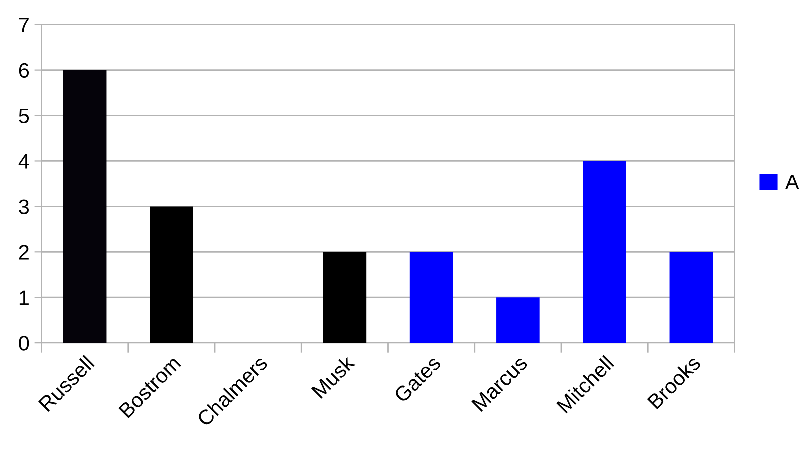  I want to click on y-tick-label: 1, so click(24, 298).